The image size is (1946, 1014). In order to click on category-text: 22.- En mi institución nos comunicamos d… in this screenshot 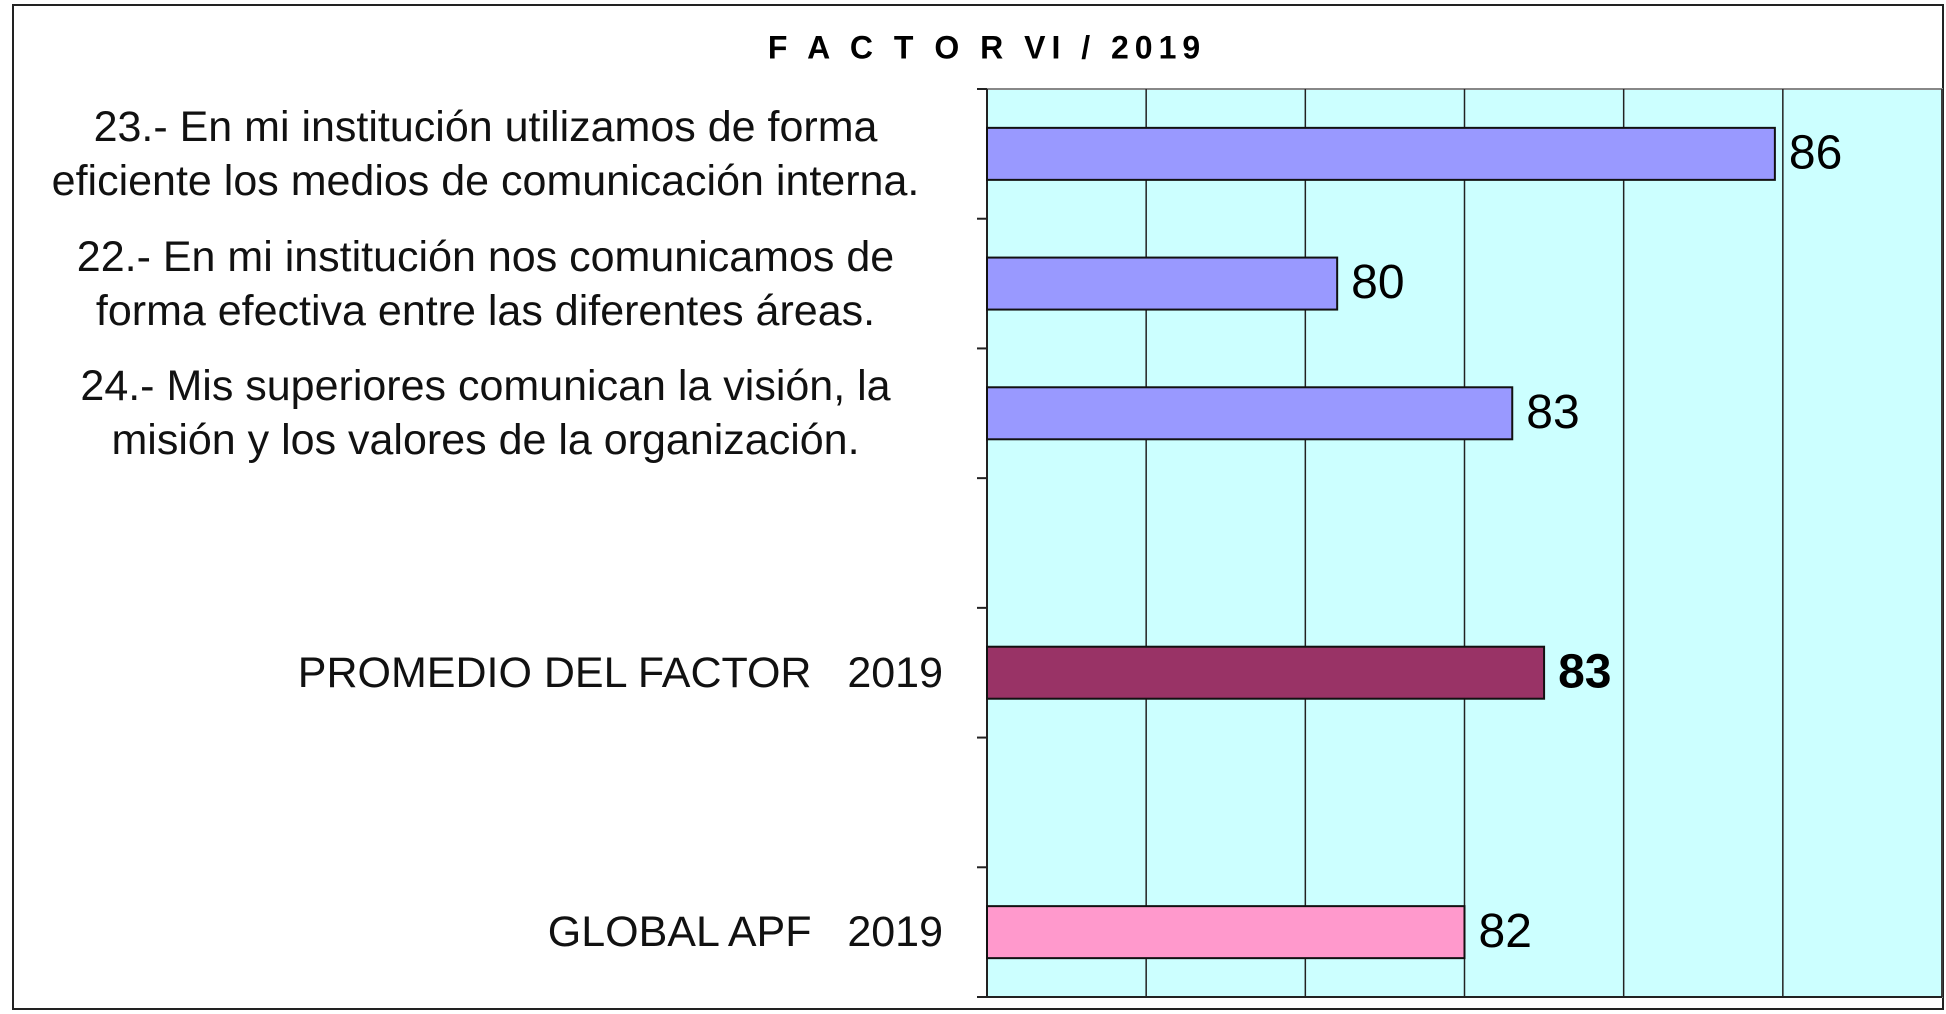, I will do `click(491, 283)`.